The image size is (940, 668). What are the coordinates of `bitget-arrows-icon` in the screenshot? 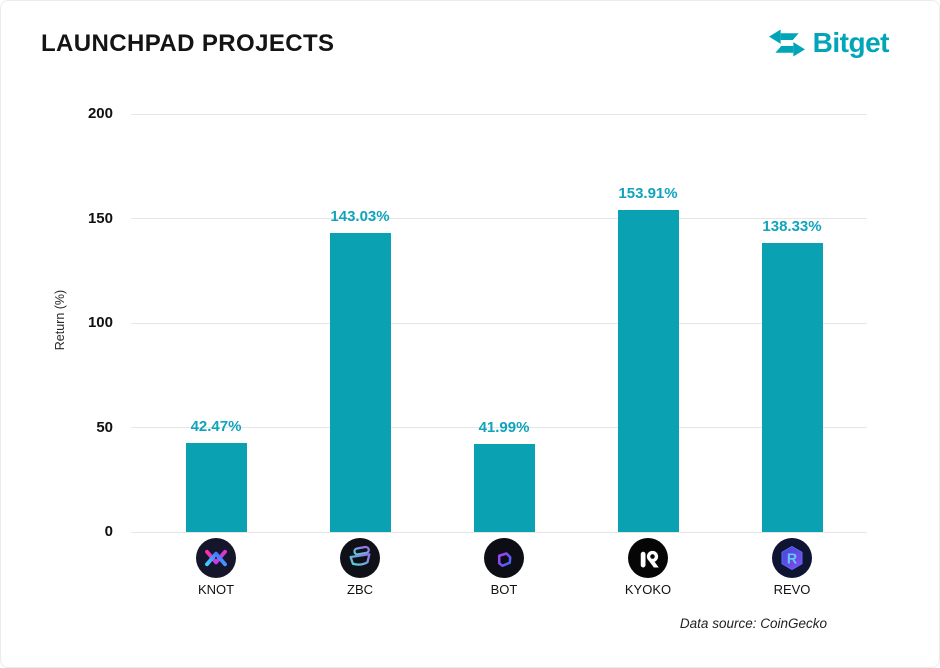 It's located at (787, 43).